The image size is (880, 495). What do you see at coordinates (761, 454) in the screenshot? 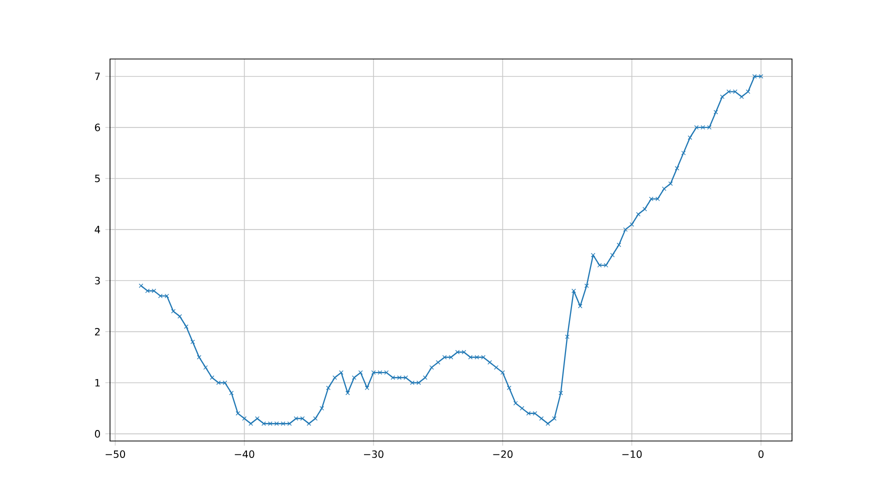
I see `x-tick-label: 0` at bounding box center [761, 454].